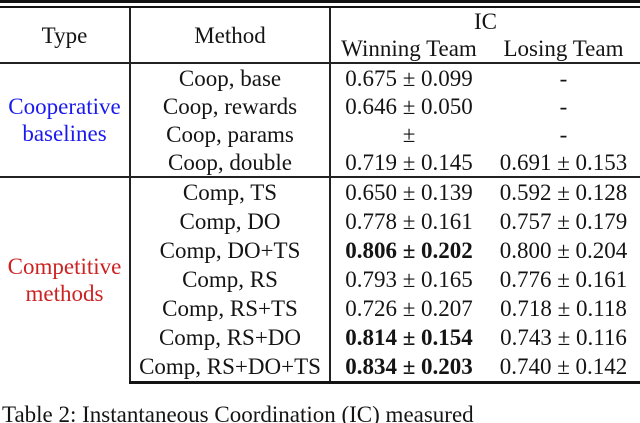 The height and width of the screenshot is (423, 640). Describe the element at coordinates (230, 250) in the screenshot. I see `method-cell: Comp, DO+TS` at that location.